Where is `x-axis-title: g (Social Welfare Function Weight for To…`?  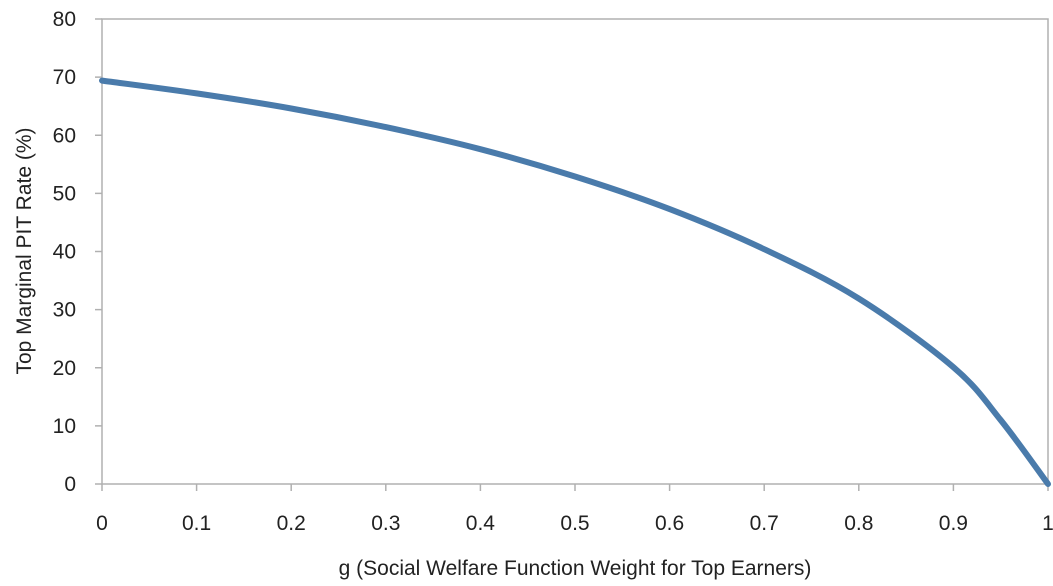
x-axis-title: g (Social Welfare Function Weight for To… is located at coordinates (575, 568).